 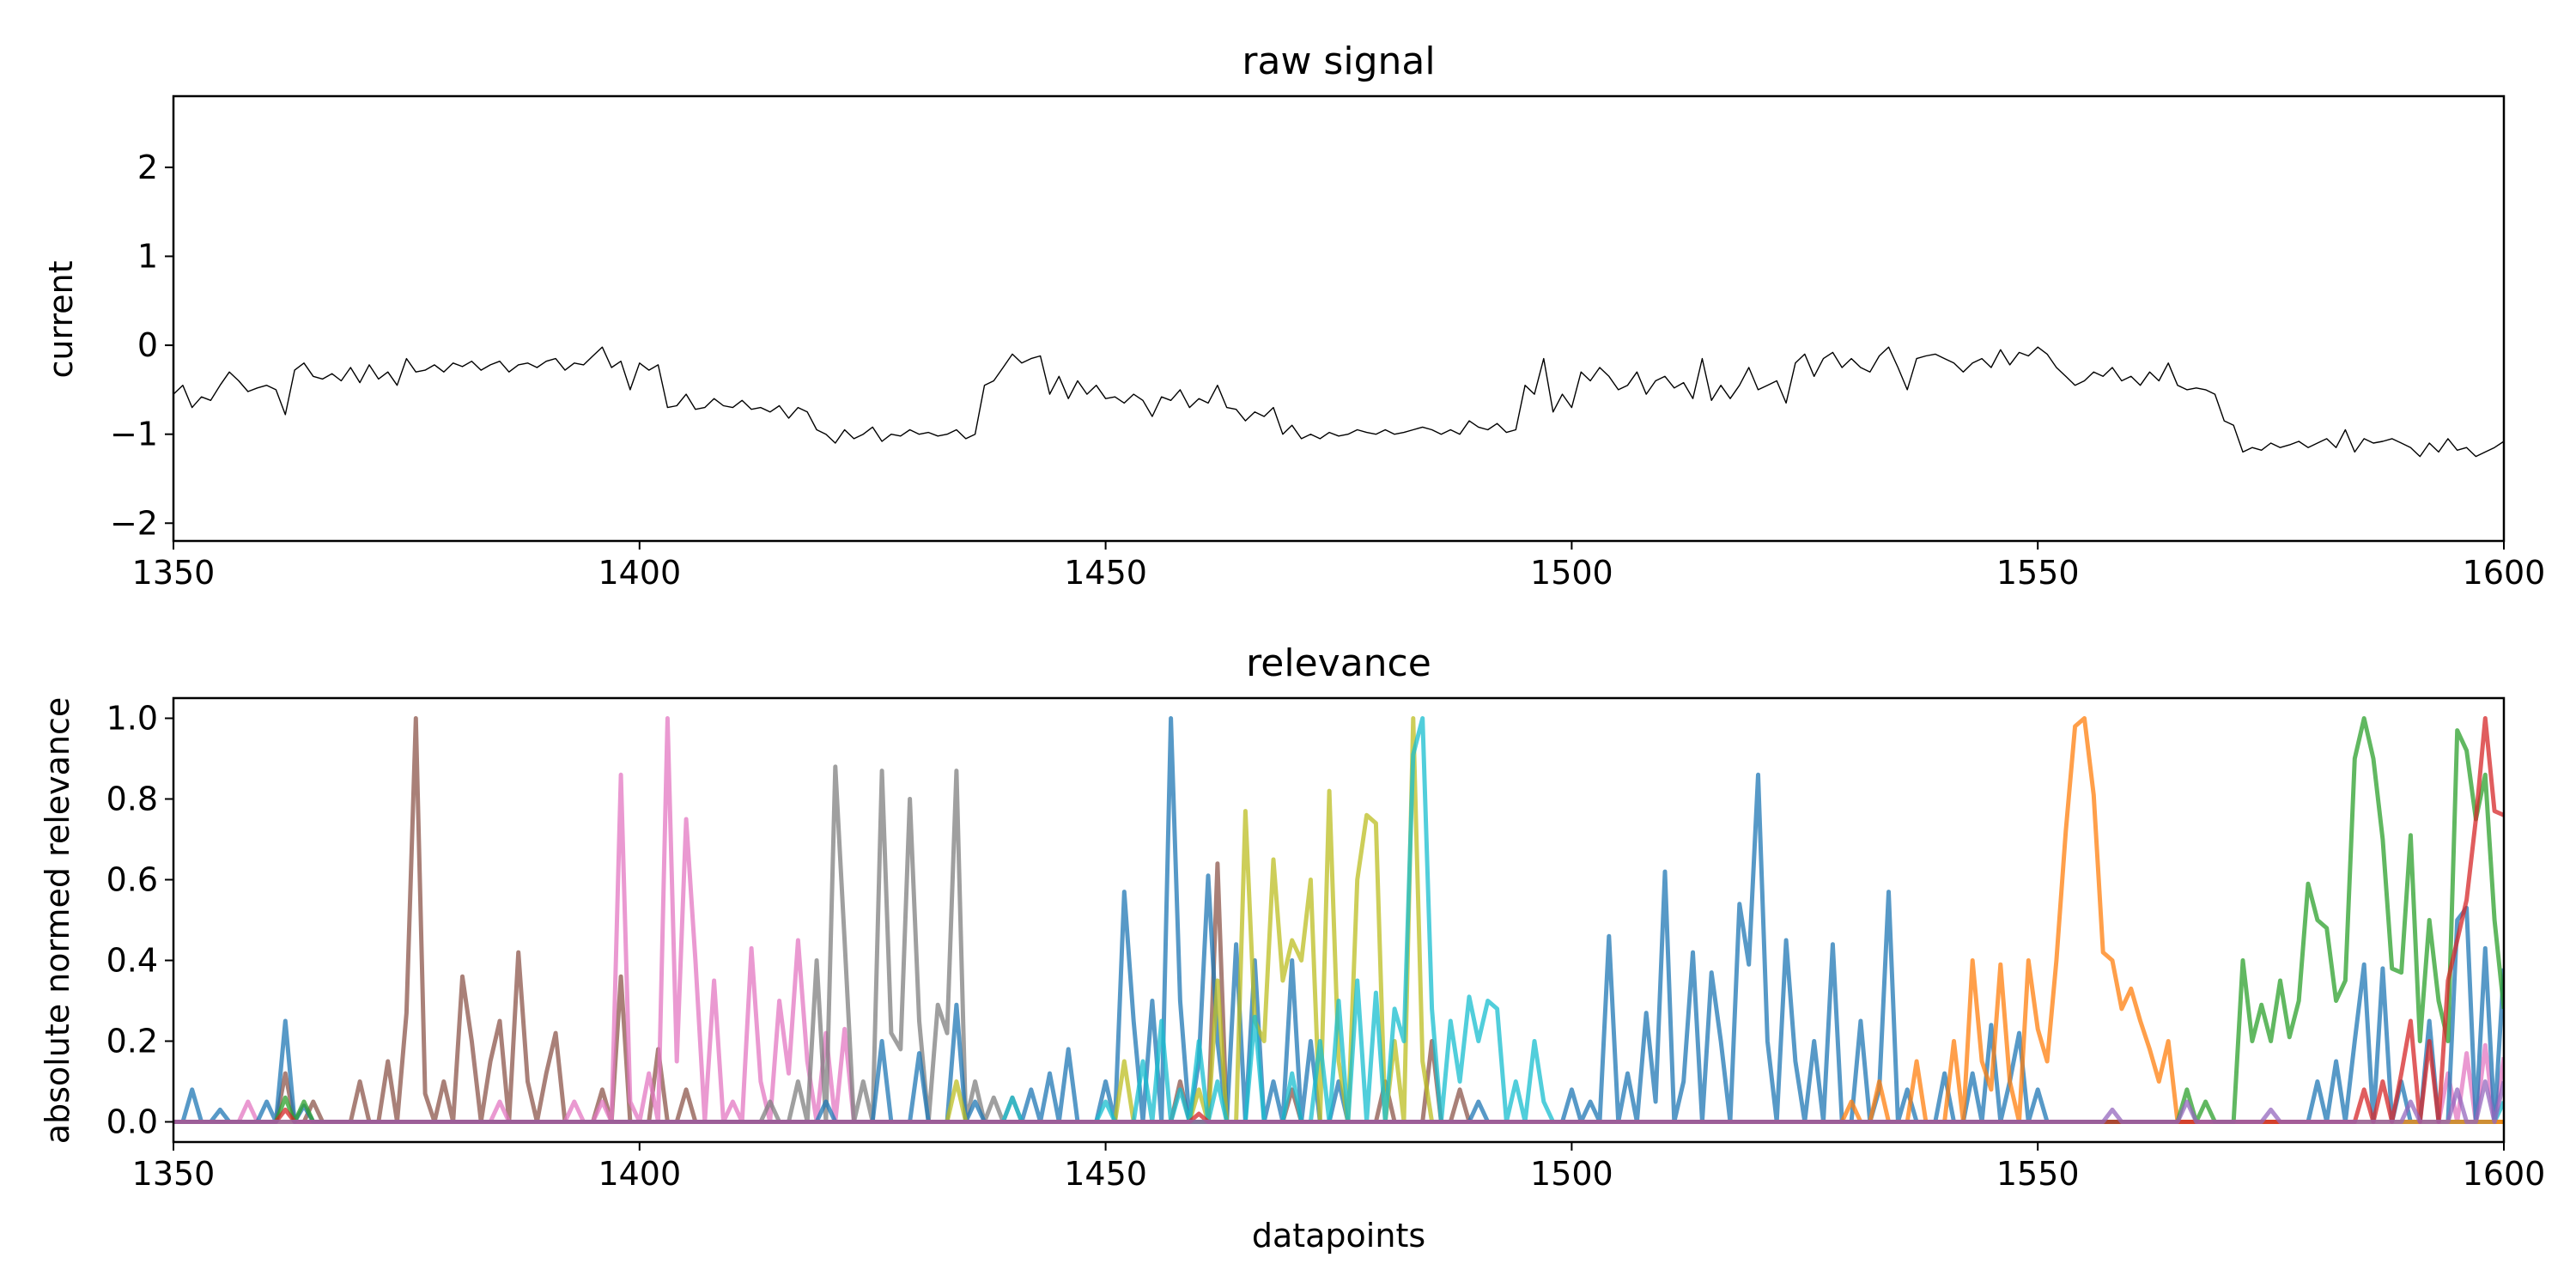 What do you see at coordinates (148, 167) in the screenshot?
I see `raw-signal-y-tick-label: 2` at bounding box center [148, 167].